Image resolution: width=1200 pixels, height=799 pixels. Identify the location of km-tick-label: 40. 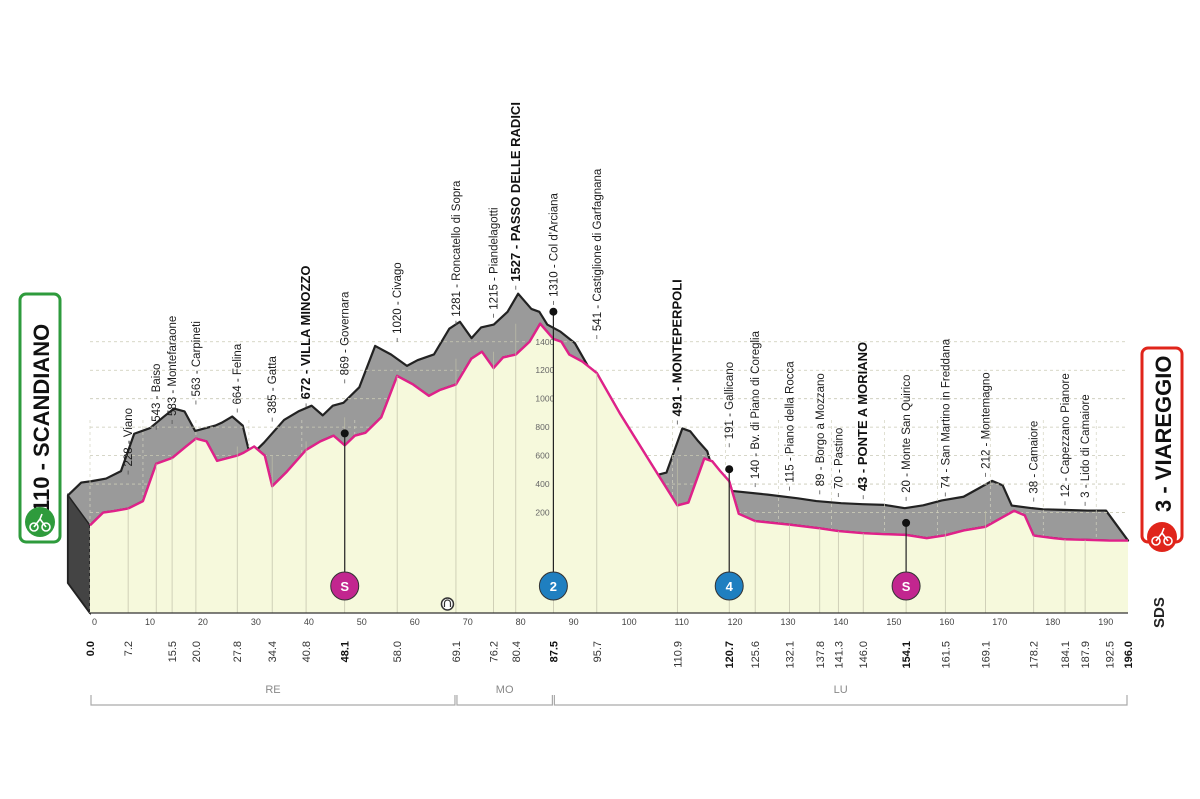
(309, 622).